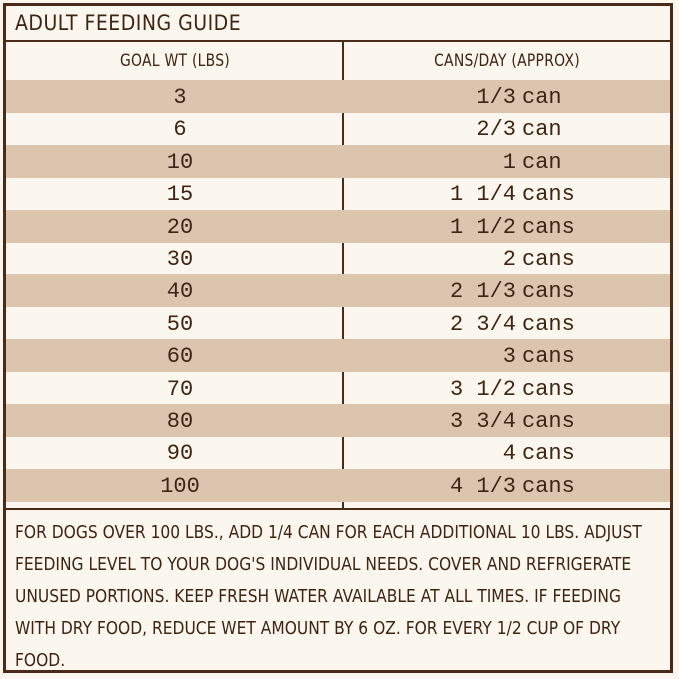 This screenshot has height=679, width=679. What do you see at coordinates (338, 420) in the screenshot?
I see `table-row: 80 3 3/4 cans` at bounding box center [338, 420].